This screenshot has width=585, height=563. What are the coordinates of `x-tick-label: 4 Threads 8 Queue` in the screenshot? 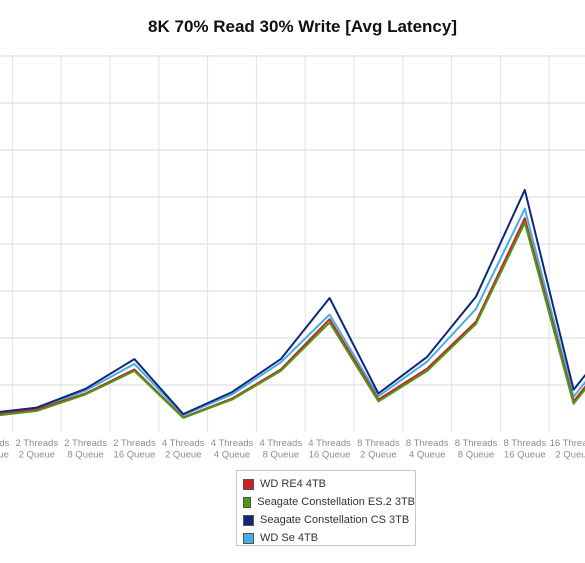 It's located at (280, 449).